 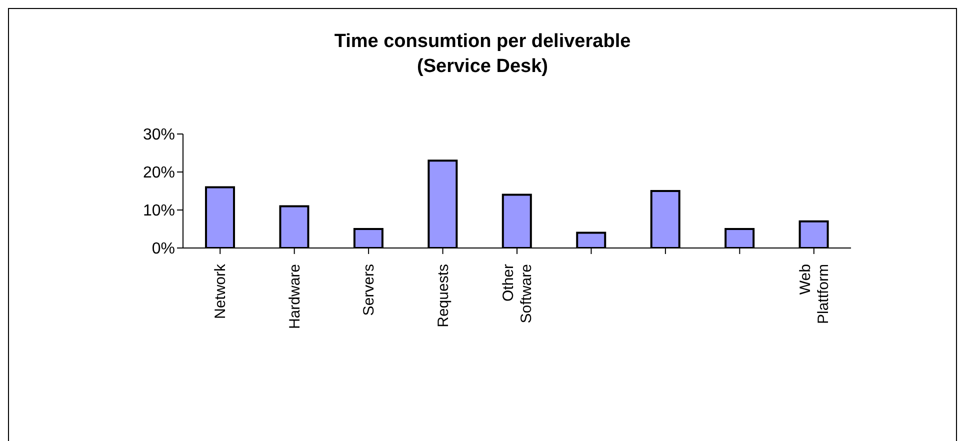 I want to click on chart-title: Time consumtion per deliverable, so click(x=482, y=42).